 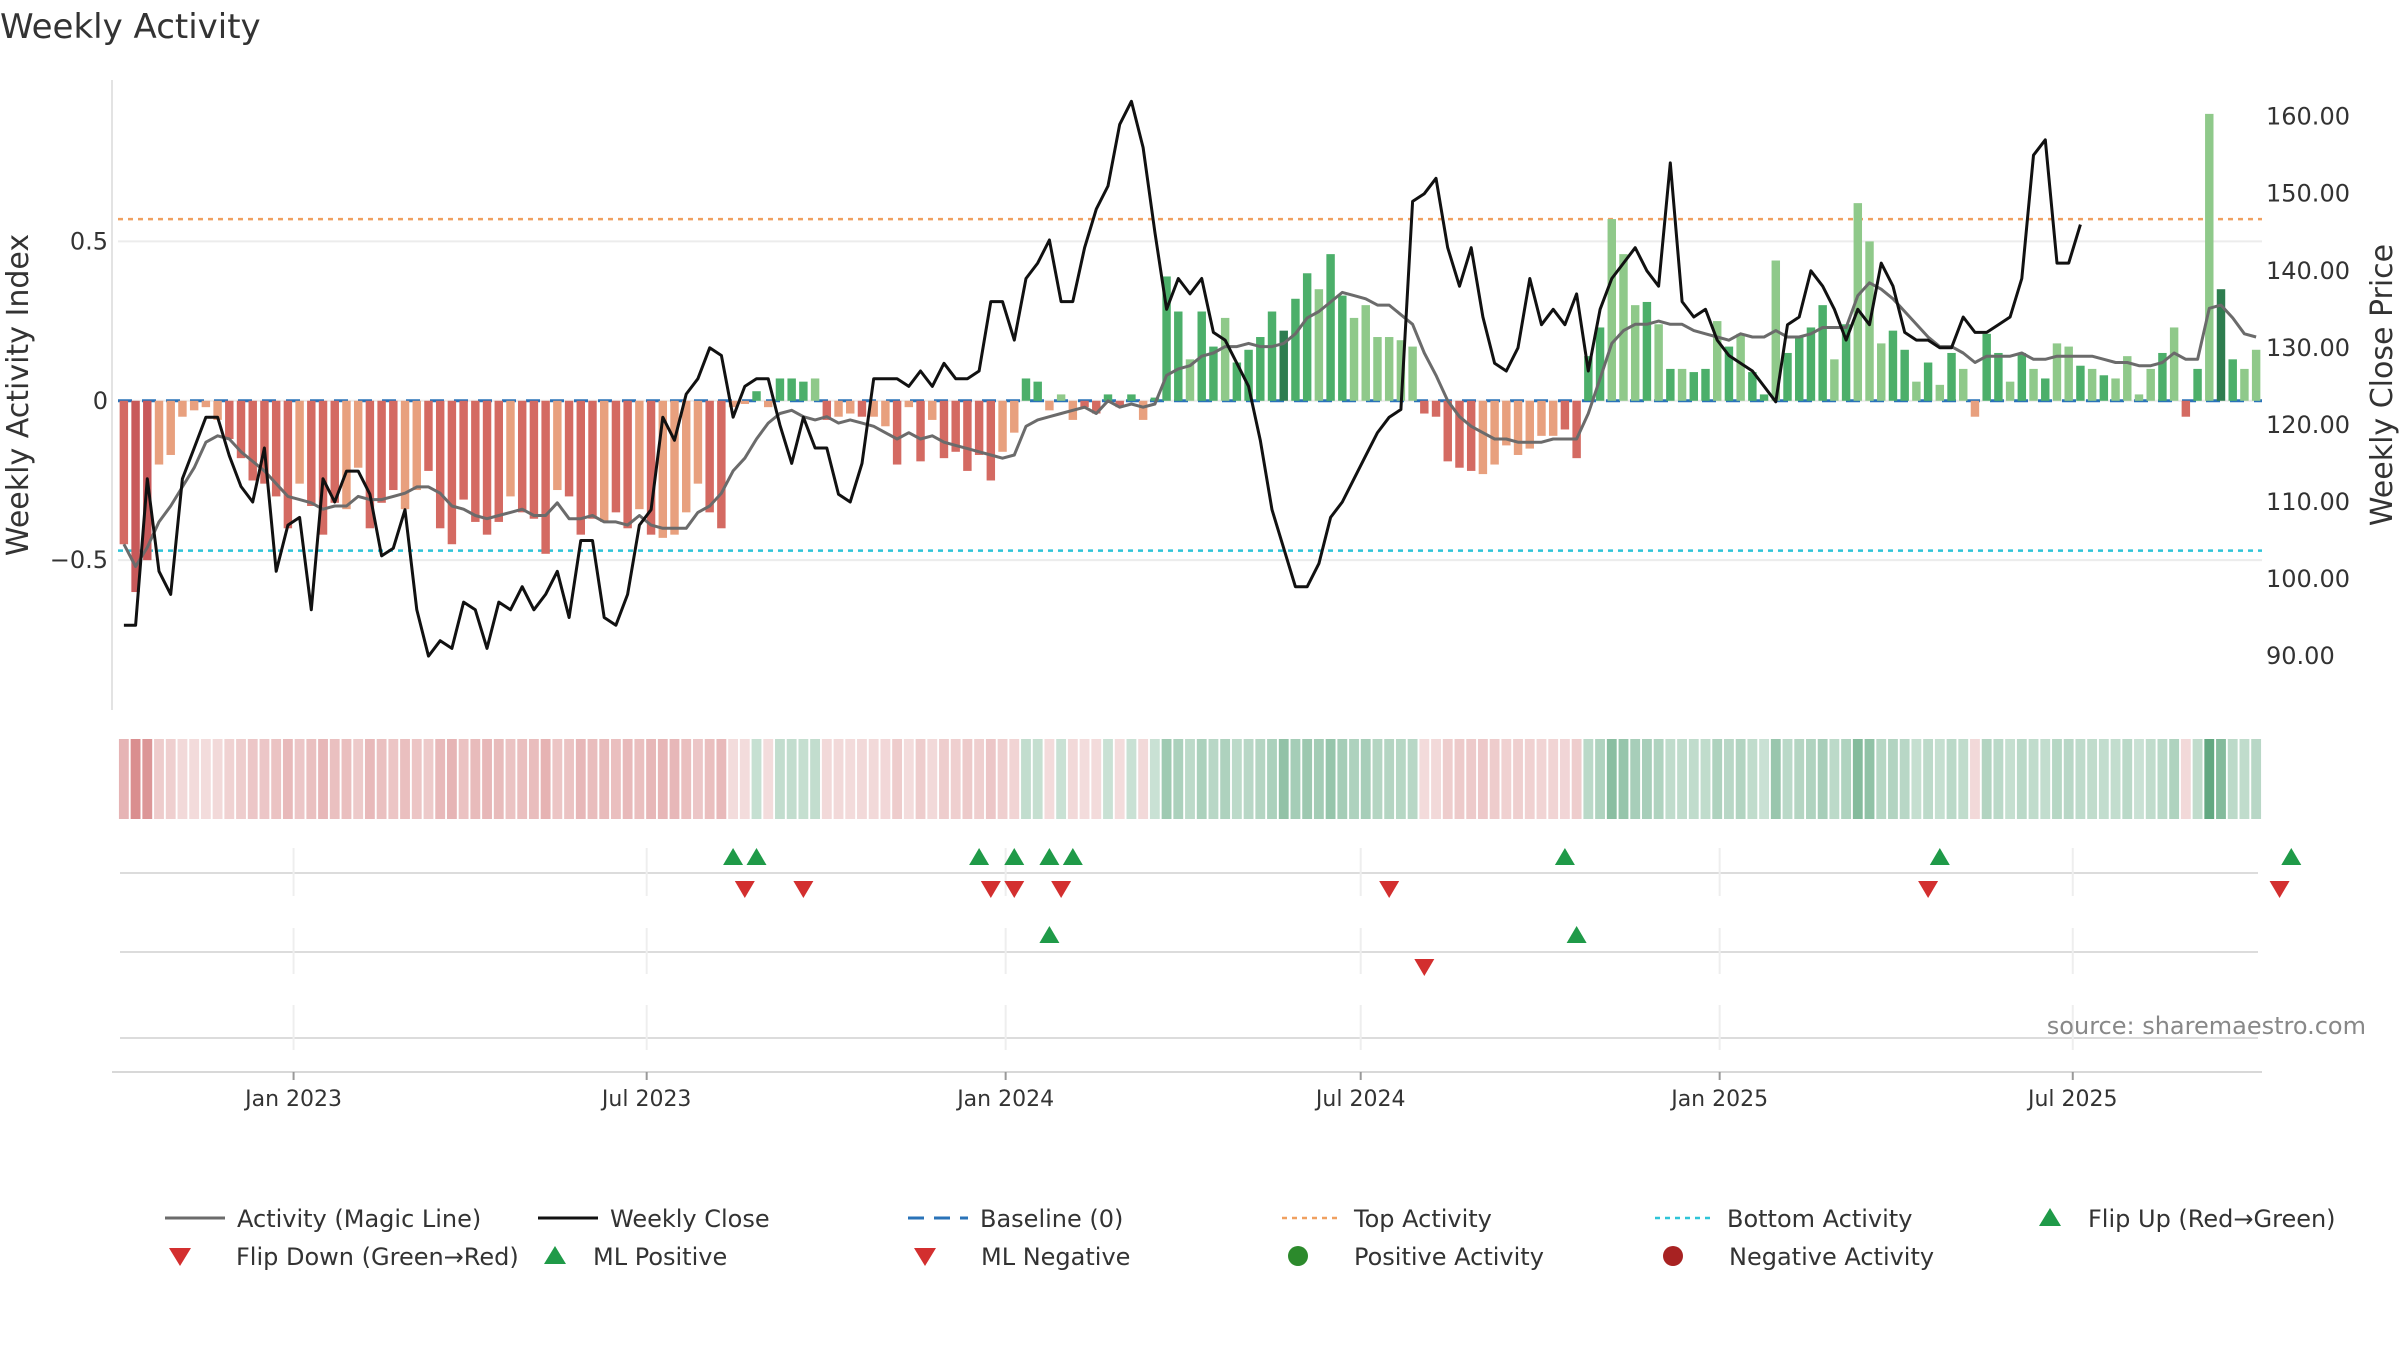 What do you see at coordinates (1673, 1256) in the screenshot?
I see `legend-swatch` at bounding box center [1673, 1256].